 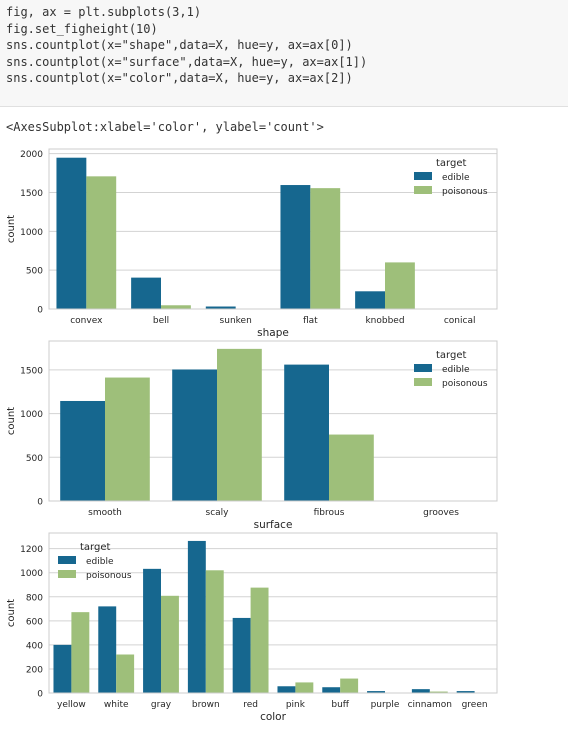 What do you see at coordinates (420, 691) in the screenshot?
I see `bar-edible-cinnamon` at bounding box center [420, 691].